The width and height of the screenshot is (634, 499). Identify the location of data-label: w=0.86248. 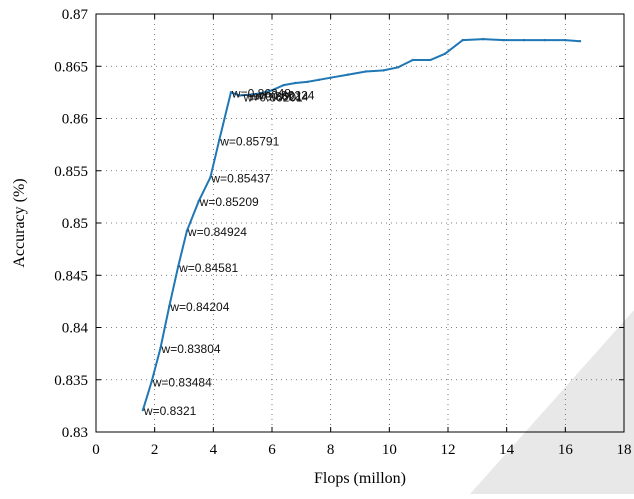
(261, 93).